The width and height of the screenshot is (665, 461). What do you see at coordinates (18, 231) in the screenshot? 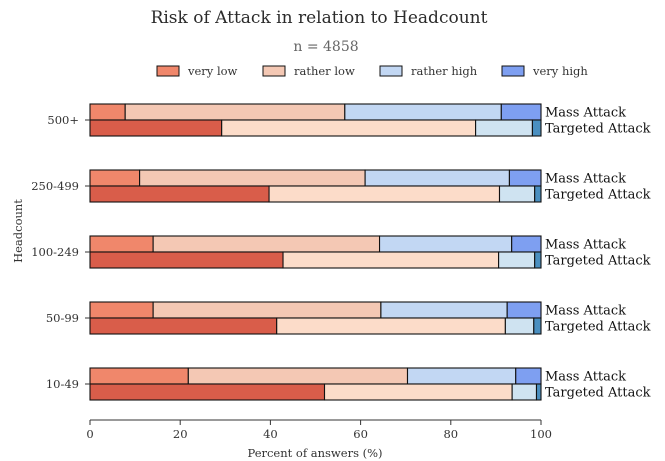
I see `y-axis-label: Headcount` at bounding box center [18, 231].